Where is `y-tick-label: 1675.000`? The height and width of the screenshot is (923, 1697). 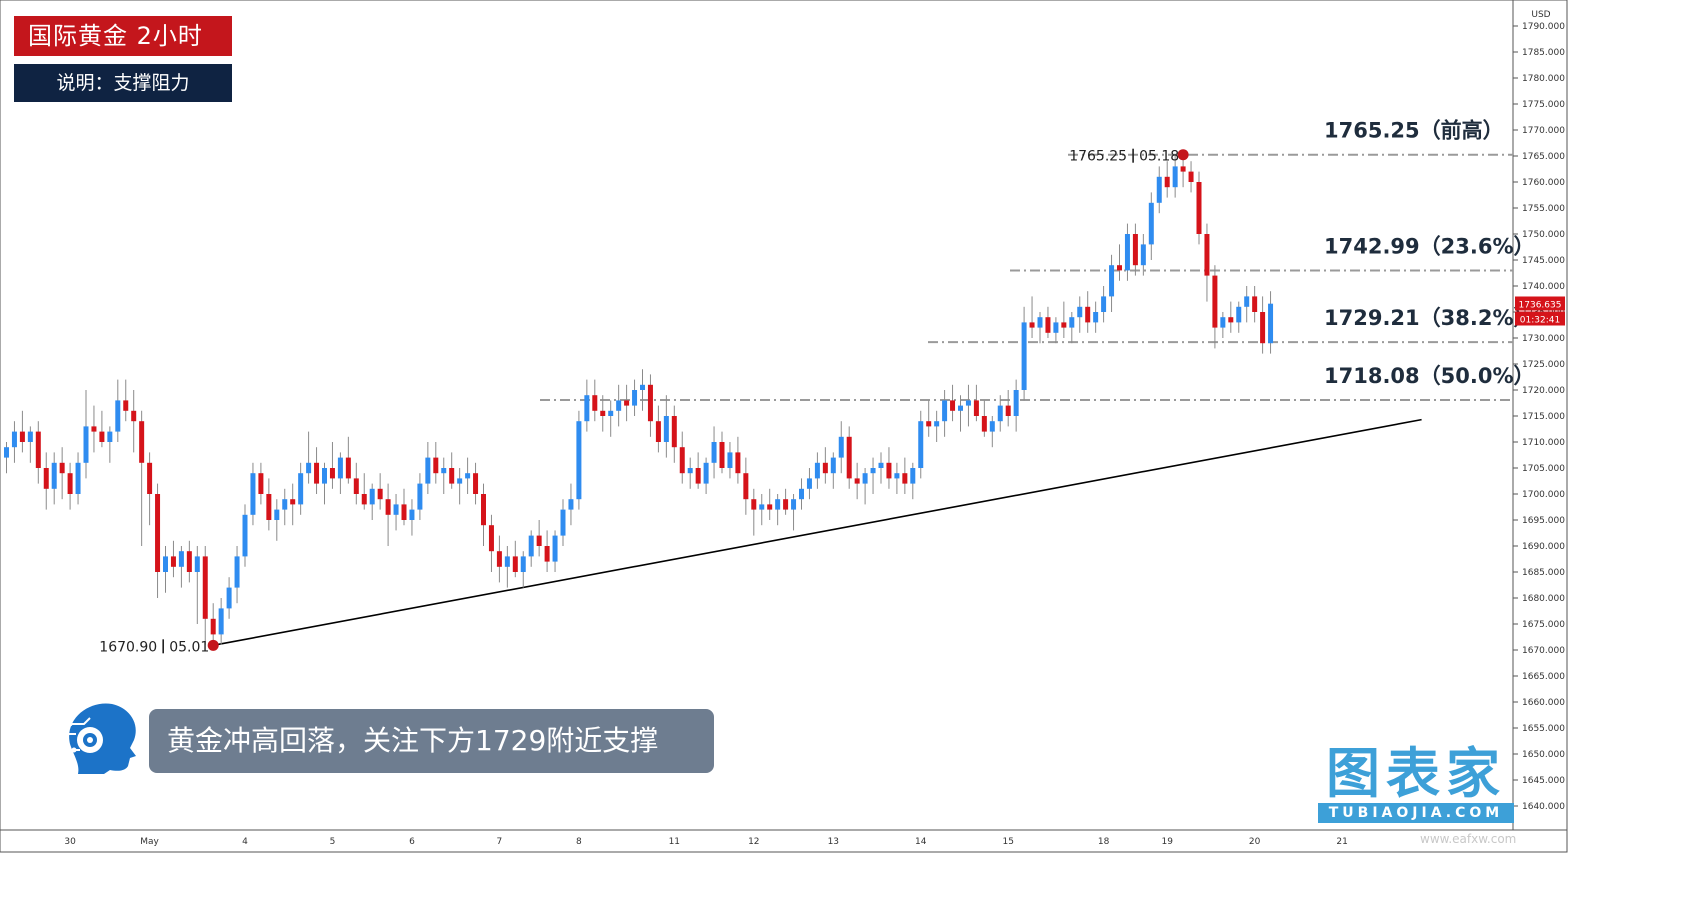 y-tick-label: 1675.000 is located at coordinates (1543, 625).